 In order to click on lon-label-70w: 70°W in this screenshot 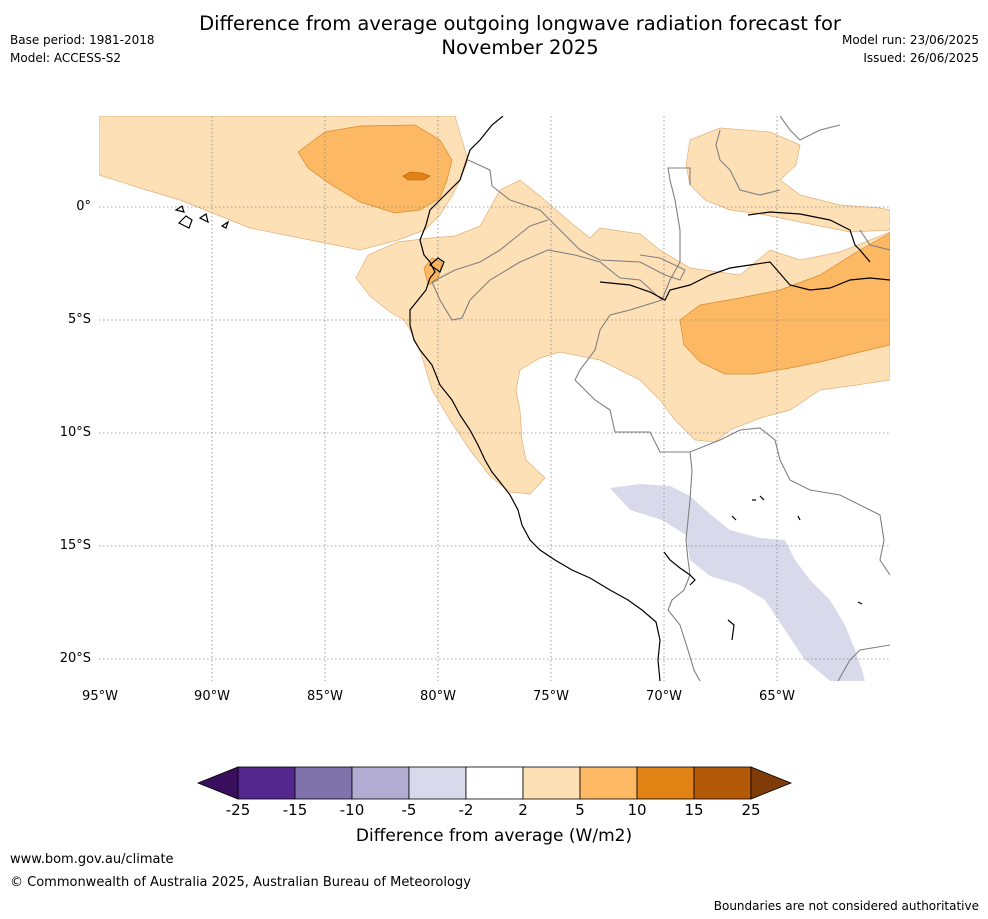, I will do `click(664, 696)`.